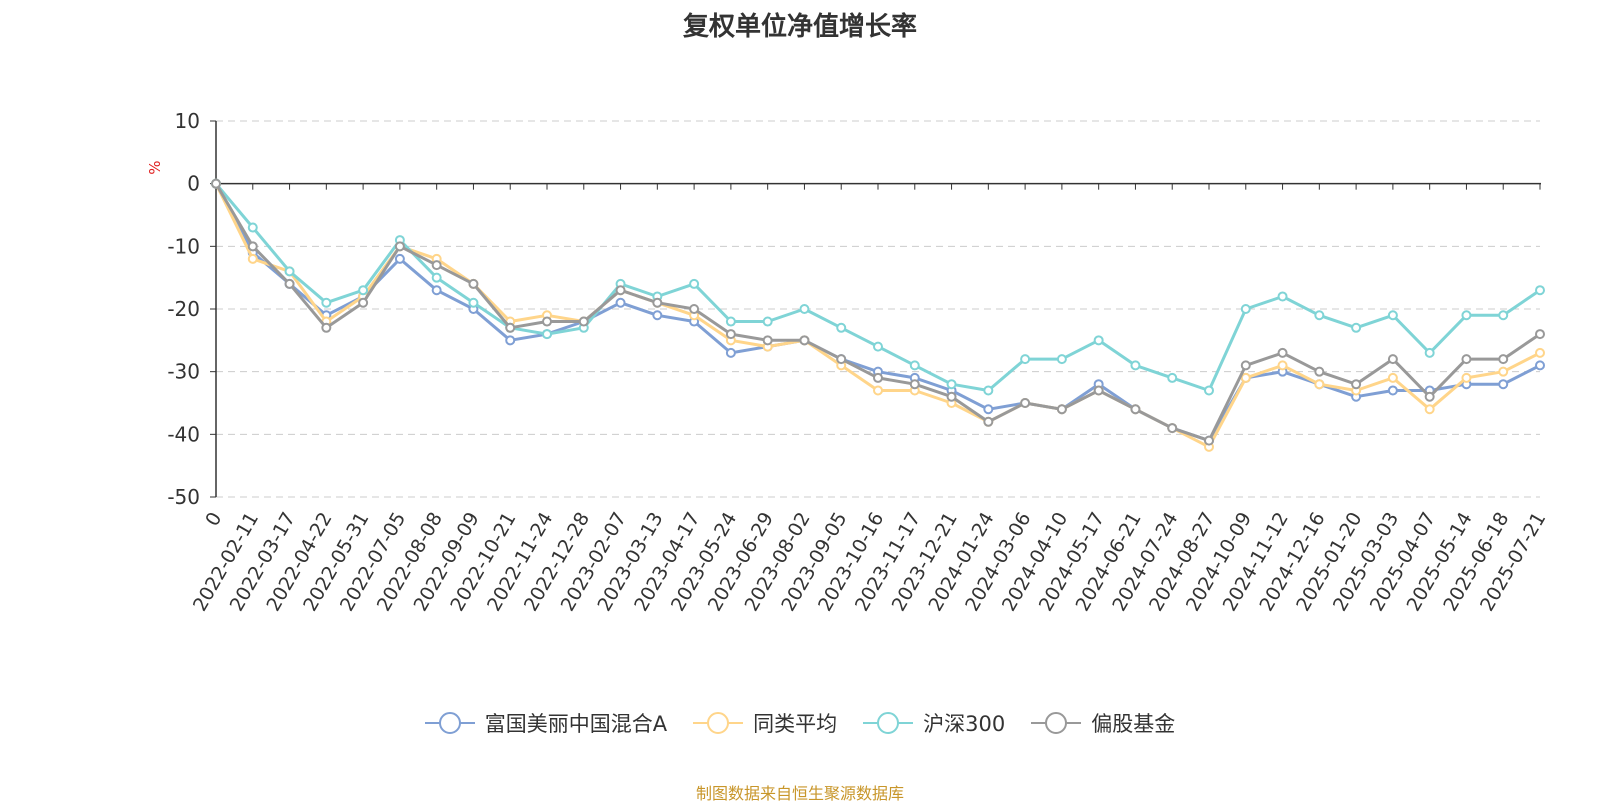 This screenshot has width=1600, height=804. Describe the element at coordinates (576, 724) in the screenshot. I see `legend-label: 富国美丽中国混合A` at that location.